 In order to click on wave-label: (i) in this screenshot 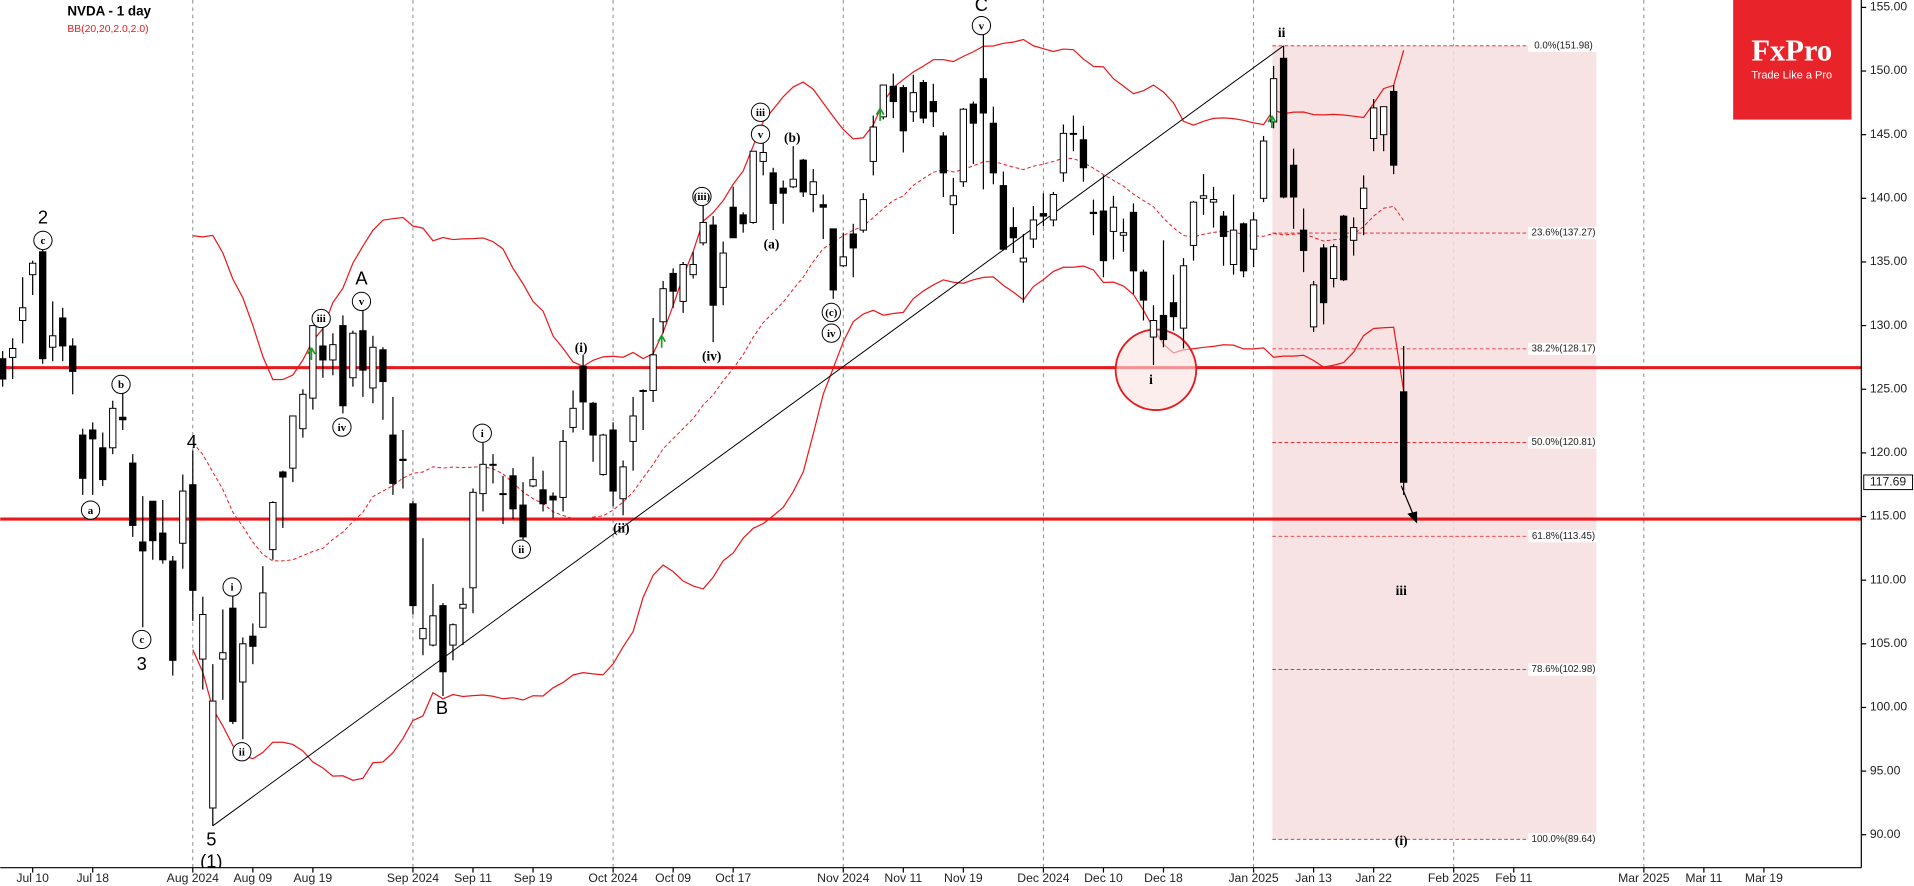, I will do `click(1401, 840)`.